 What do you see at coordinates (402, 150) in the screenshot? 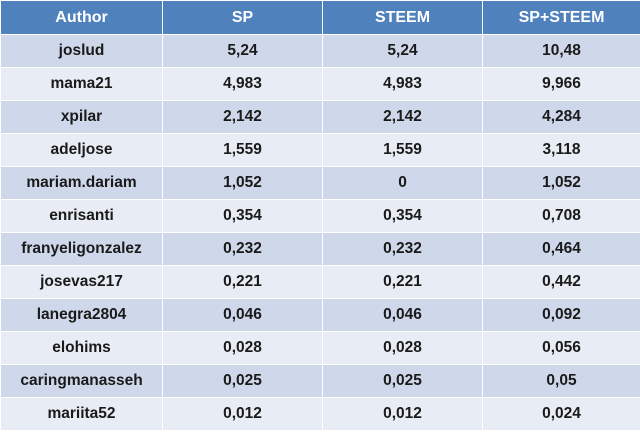
I see `steem-cell: 1,559` at bounding box center [402, 150].